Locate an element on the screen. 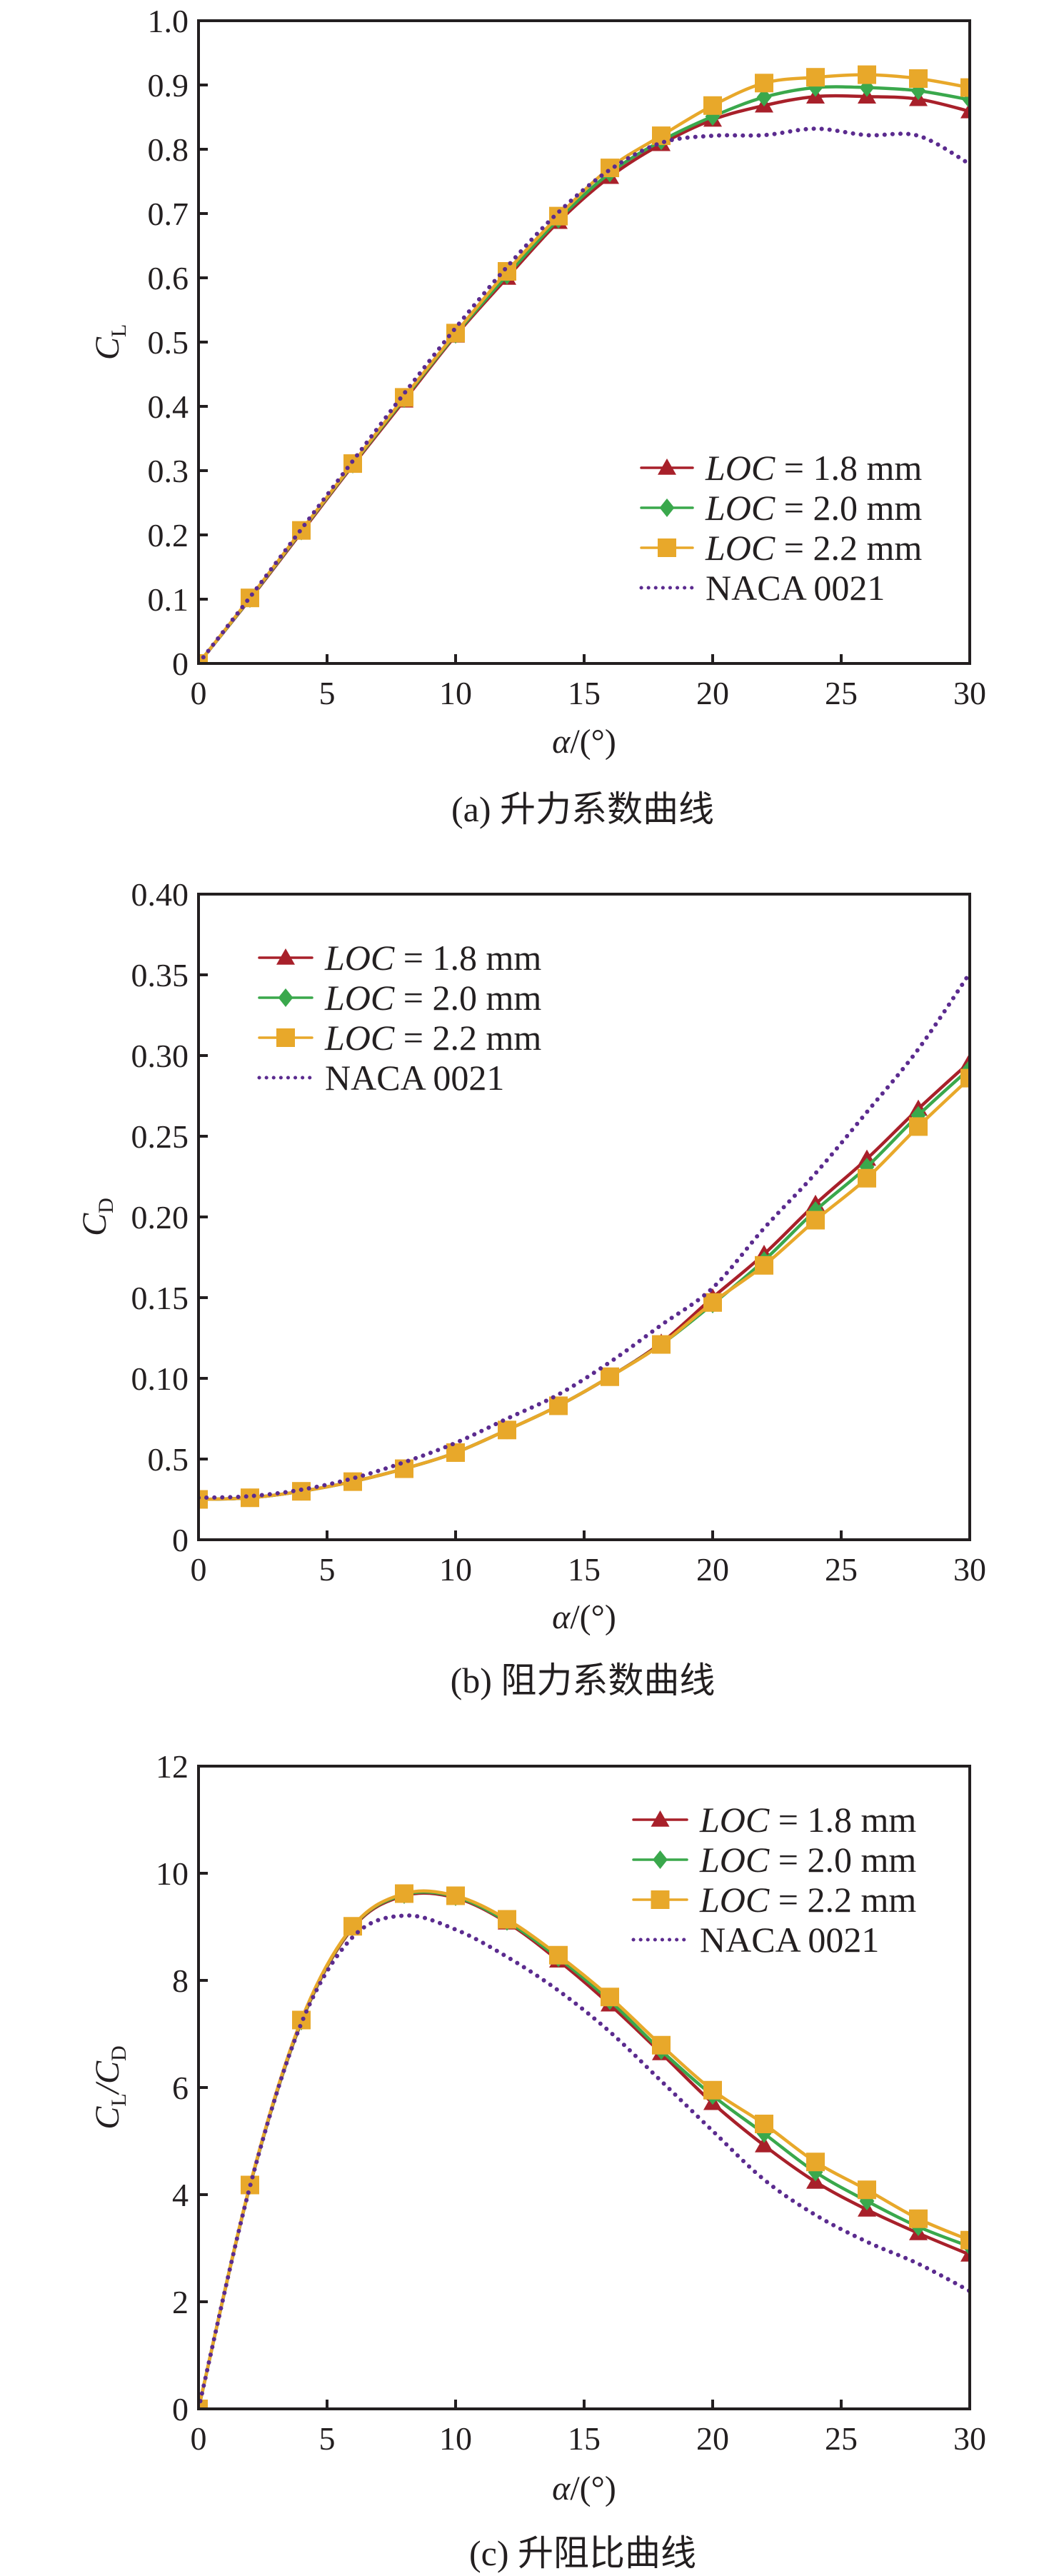  series-loc22 is located at coordinates (584, 1288).